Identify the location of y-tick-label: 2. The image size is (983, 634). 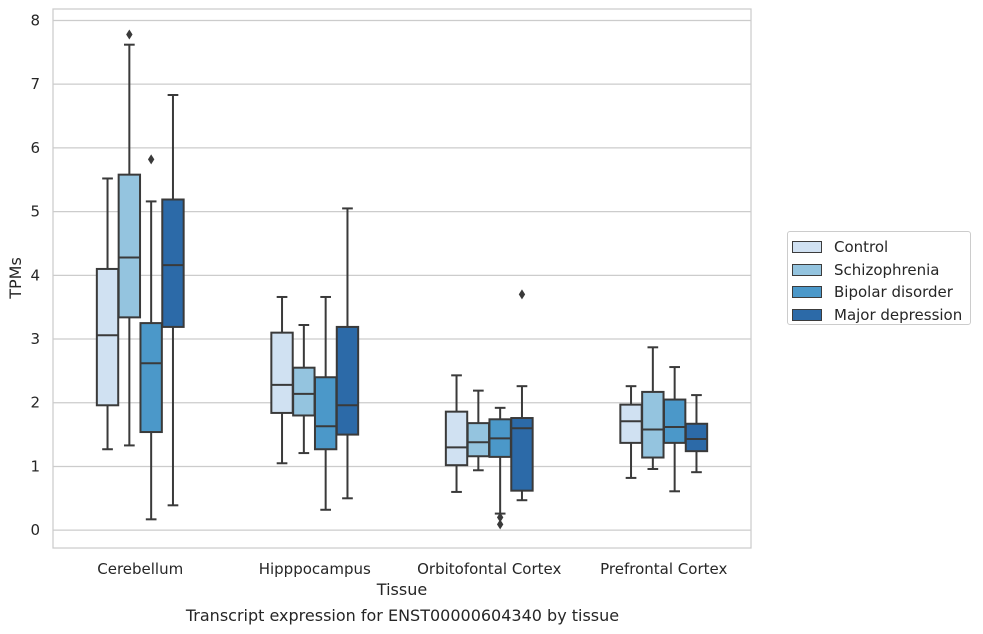
(35, 403).